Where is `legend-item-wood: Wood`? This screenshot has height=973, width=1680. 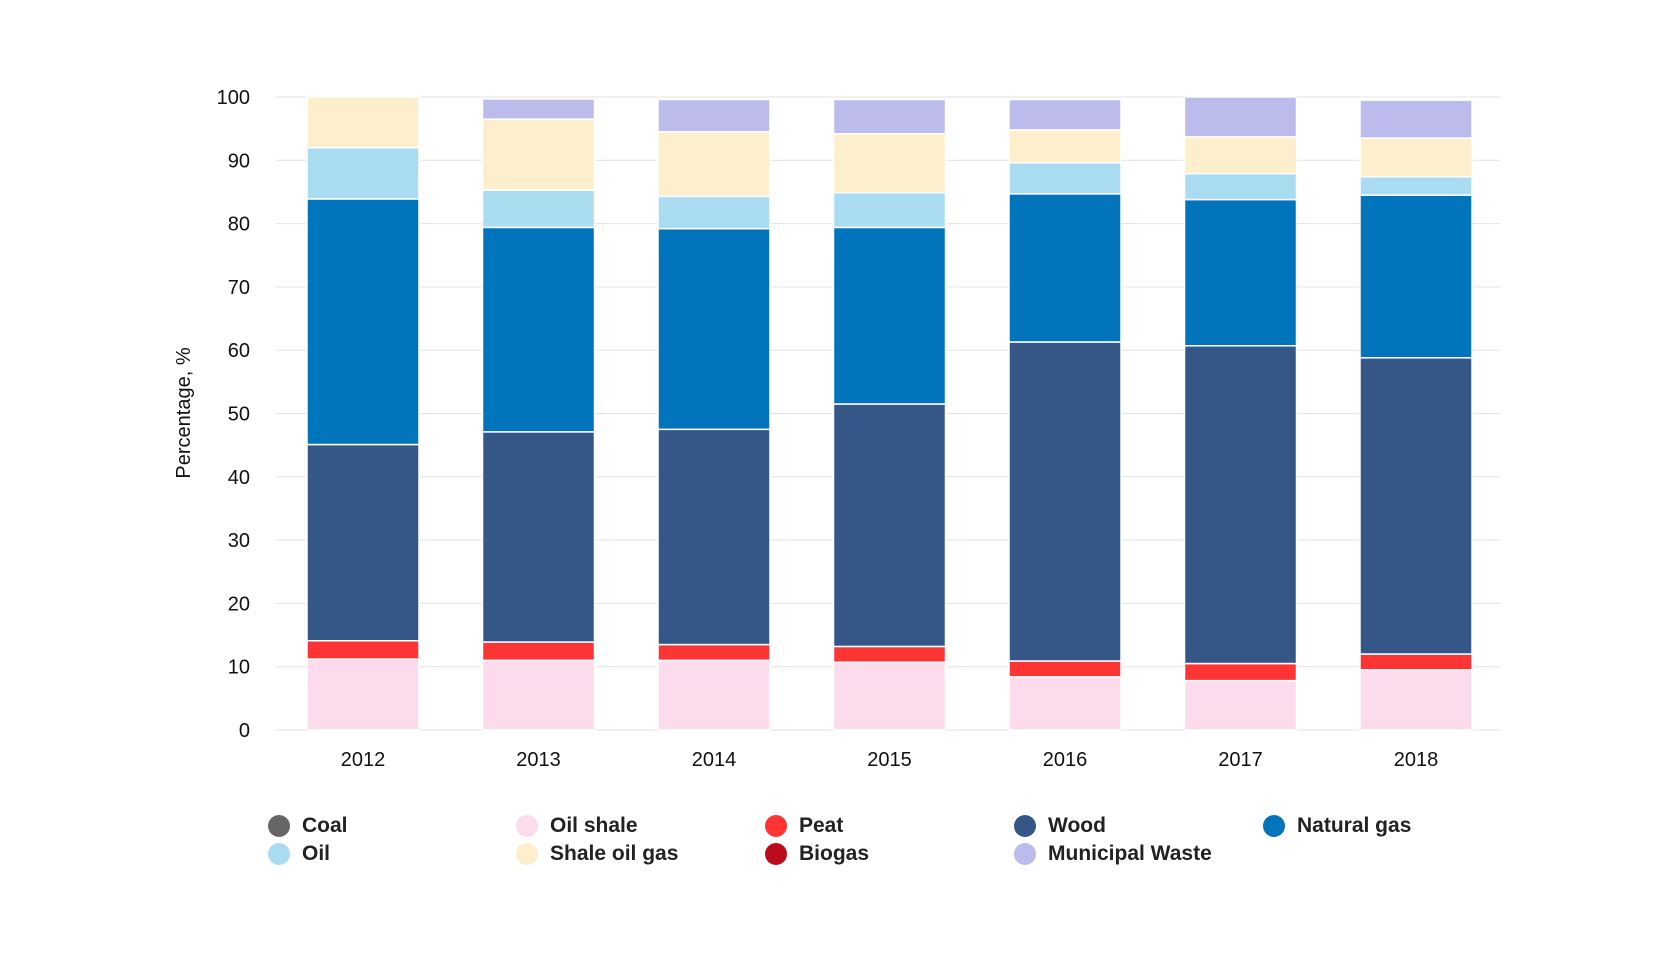
legend-item-wood: Wood is located at coordinates (1060, 826).